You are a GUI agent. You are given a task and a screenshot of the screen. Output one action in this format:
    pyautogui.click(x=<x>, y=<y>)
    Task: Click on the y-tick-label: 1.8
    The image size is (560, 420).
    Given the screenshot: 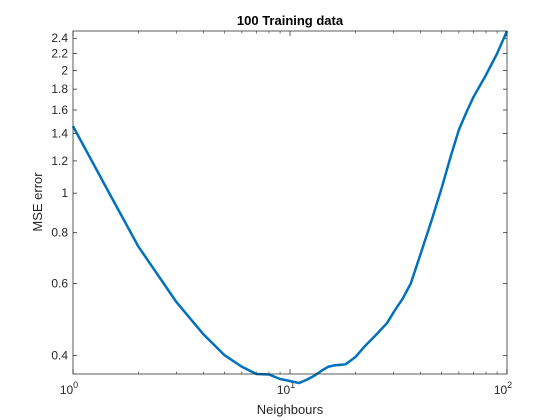 What is the action you would take?
    pyautogui.click(x=59, y=89)
    